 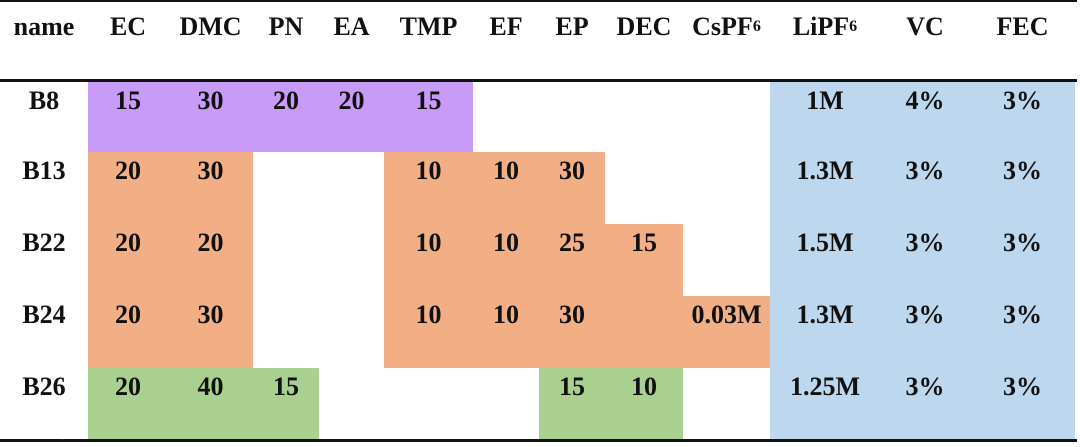 What do you see at coordinates (506, 27) in the screenshot?
I see `column-header: EF` at bounding box center [506, 27].